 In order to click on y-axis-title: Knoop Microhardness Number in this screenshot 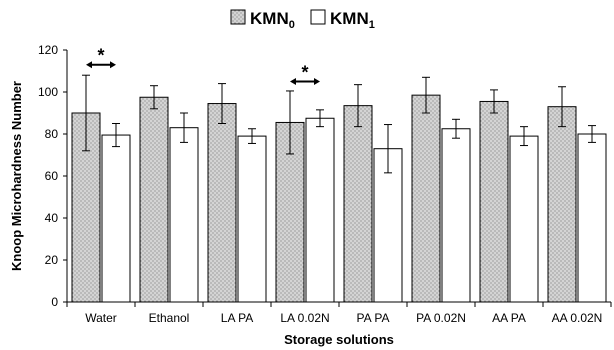, I will do `click(16, 176)`.